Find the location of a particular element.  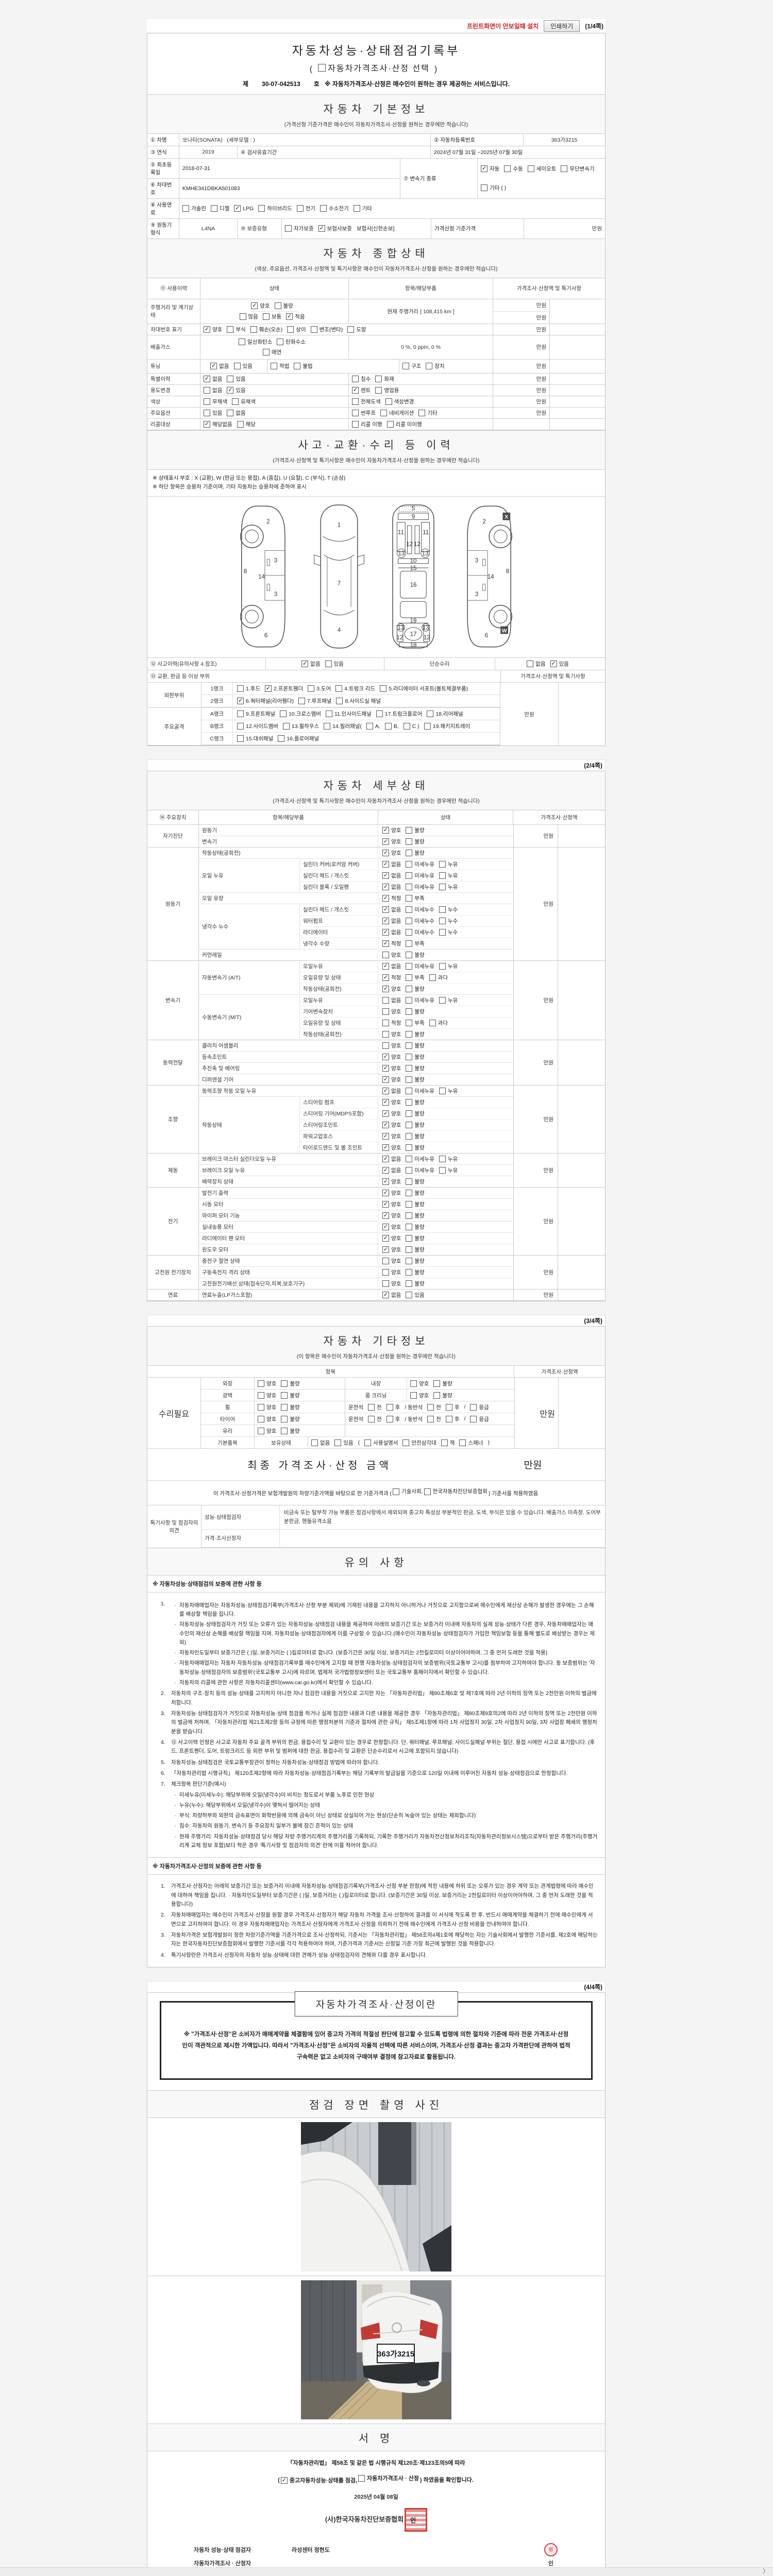

checkbox-option: 전체도색 is located at coordinates (366, 401).